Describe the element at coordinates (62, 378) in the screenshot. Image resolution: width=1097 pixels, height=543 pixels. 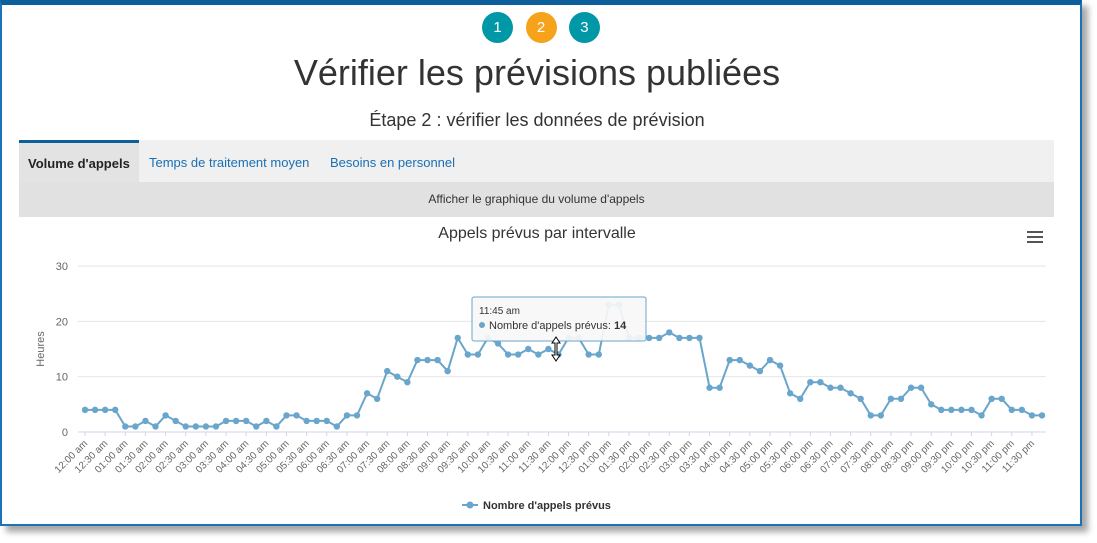
I see `y-tick-label: 10` at that location.